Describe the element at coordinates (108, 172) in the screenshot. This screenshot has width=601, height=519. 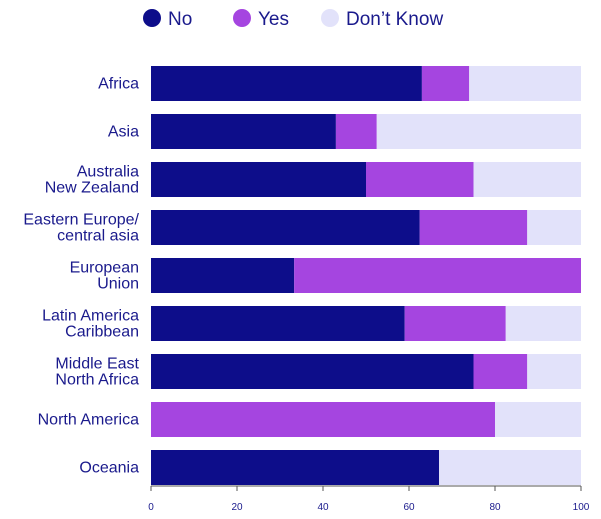
I see `category-label: Australia` at that location.